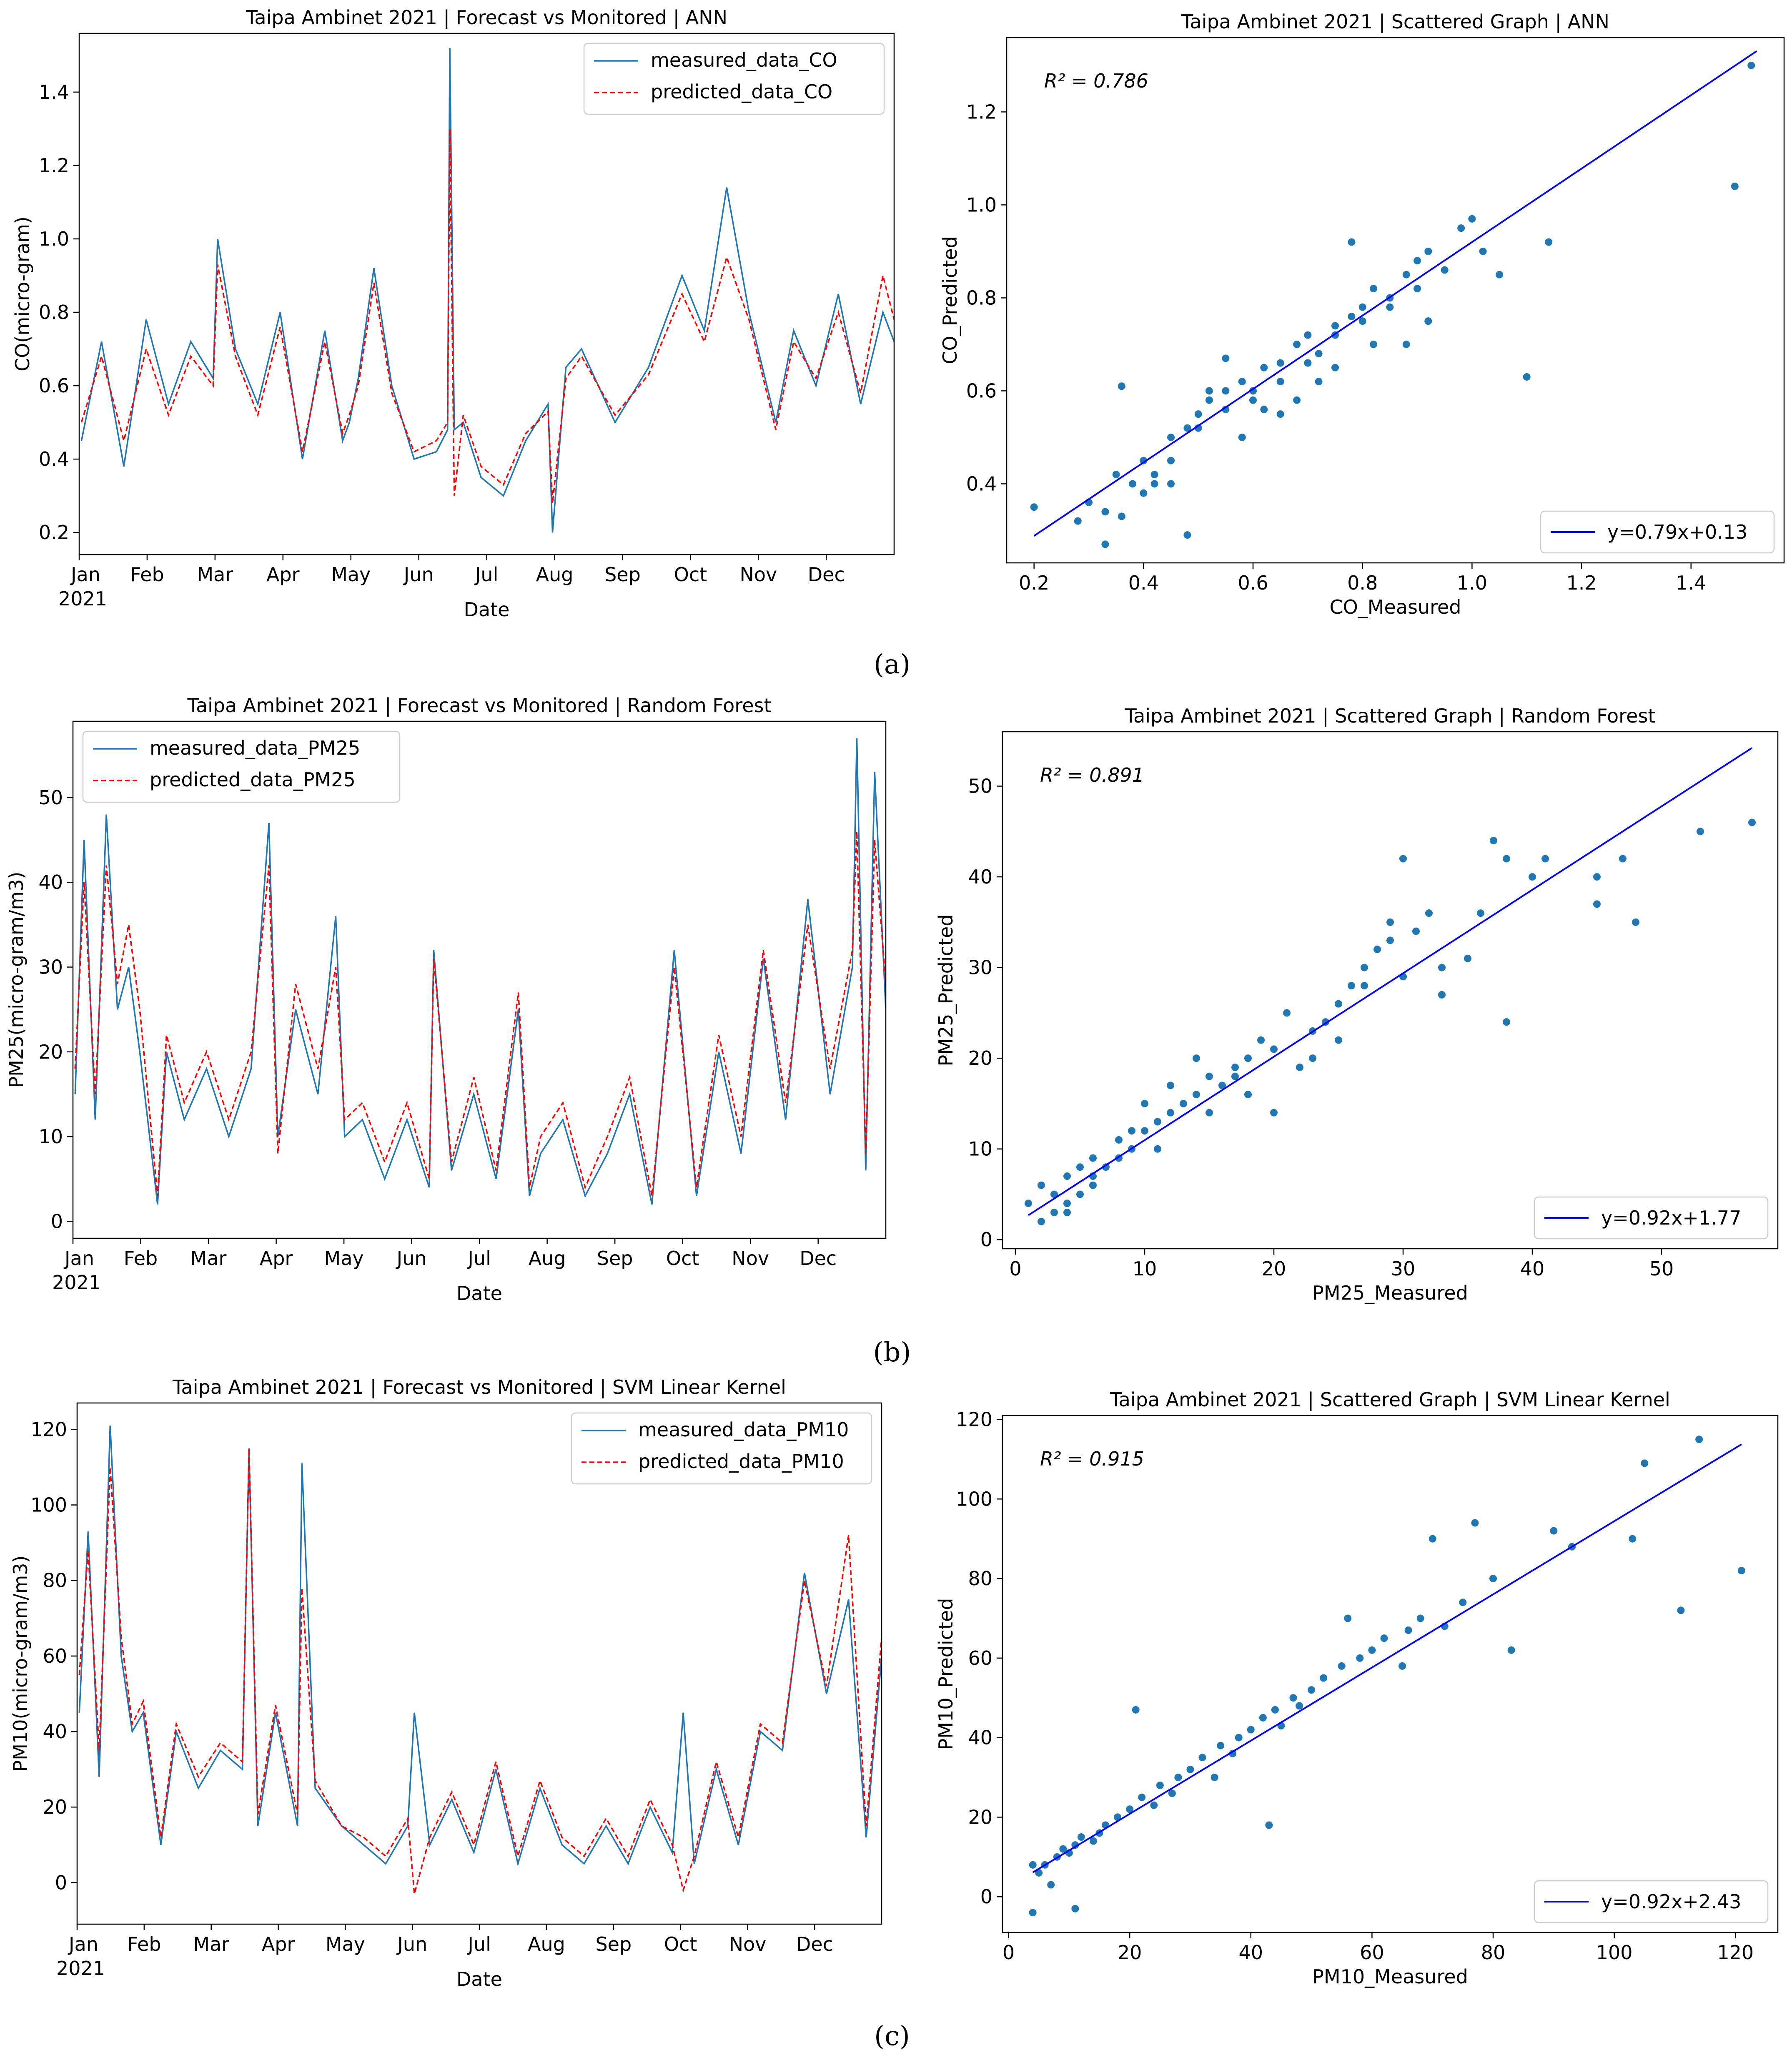 The width and height of the screenshot is (1792, 2058). What do you see at coordinates (1493, 1953) in the screenshot?
I see `x-tick-label: 80` at bounding box center [1493, 1953].